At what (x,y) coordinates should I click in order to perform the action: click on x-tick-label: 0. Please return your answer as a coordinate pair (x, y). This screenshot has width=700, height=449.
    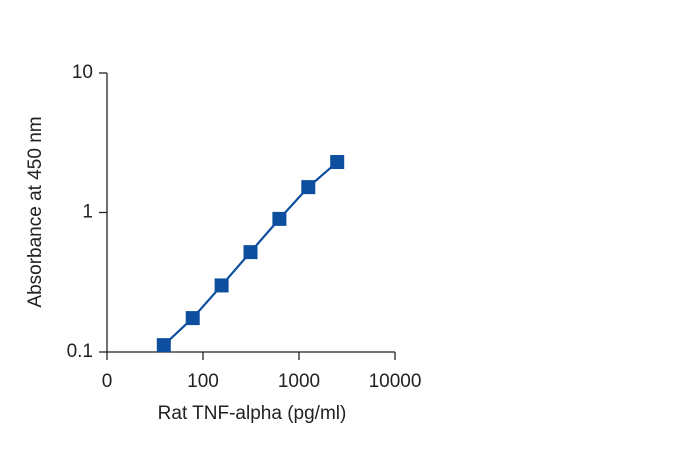
    Looking at the image, I should click on (107, 381).